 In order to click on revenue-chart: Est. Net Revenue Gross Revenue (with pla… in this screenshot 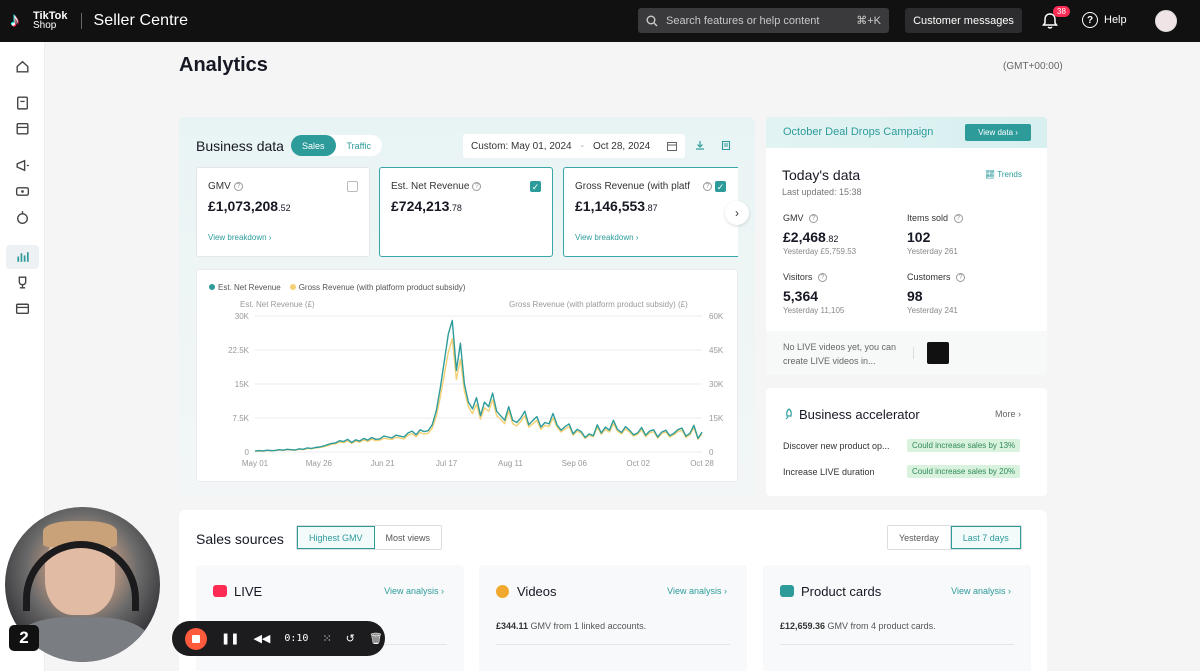, I will do `click(467, 375)`.